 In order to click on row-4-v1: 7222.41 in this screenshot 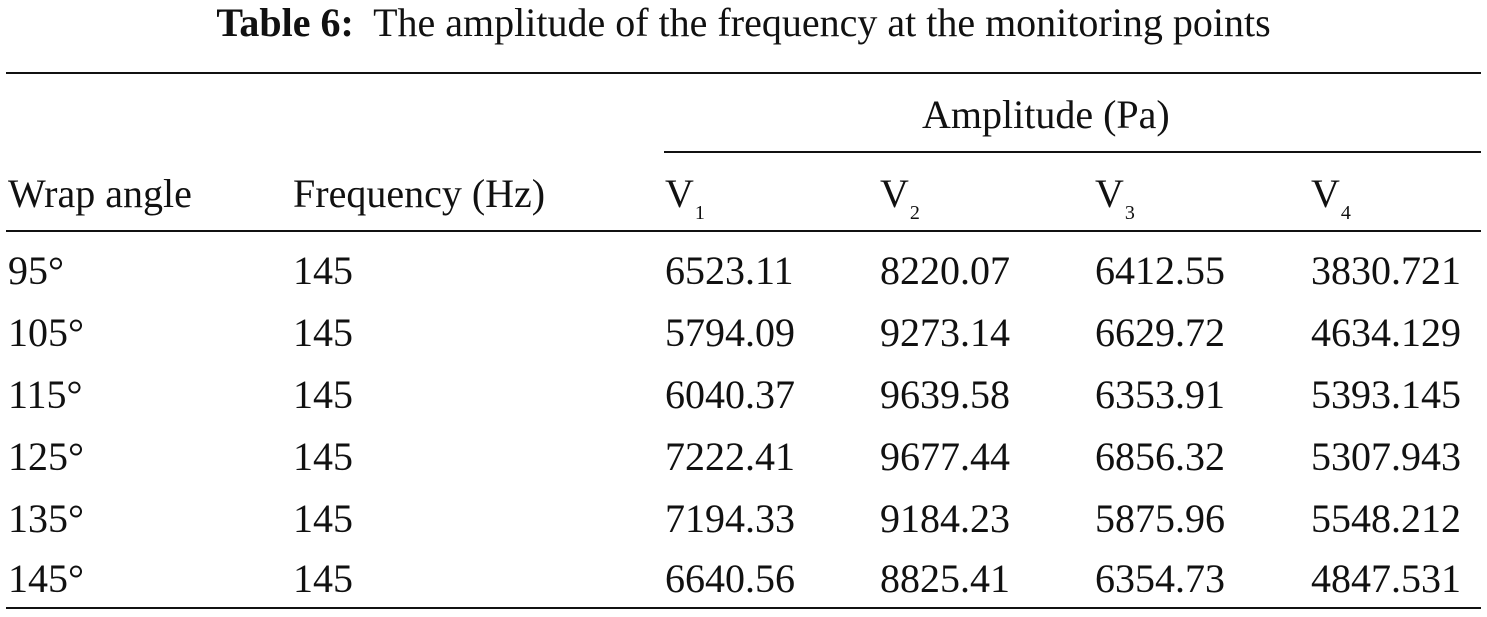, I will do `click(730, 456)`.